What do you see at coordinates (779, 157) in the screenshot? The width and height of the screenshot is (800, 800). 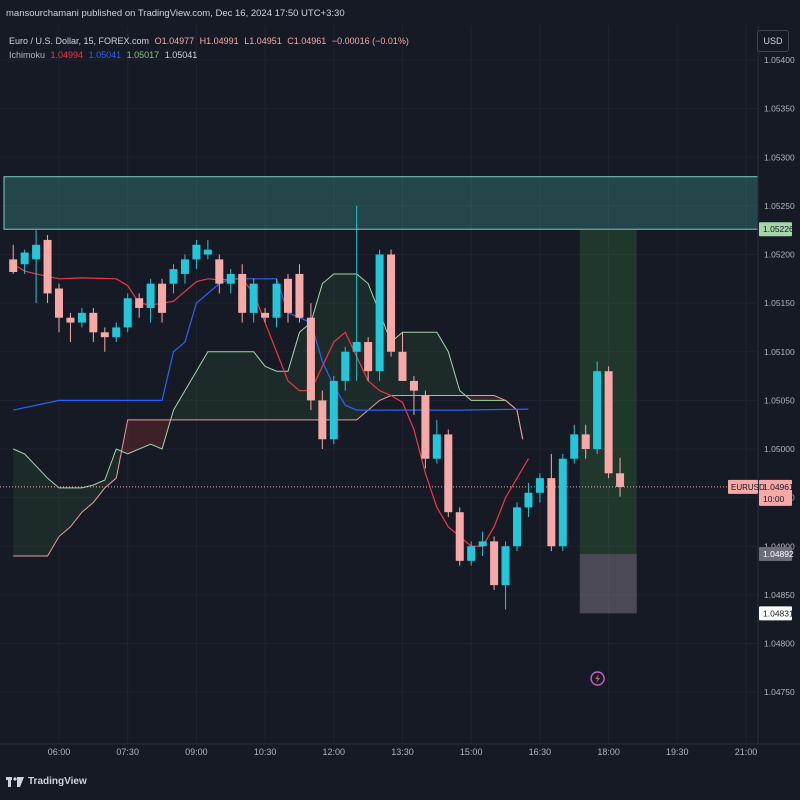 I see `y-tick-label: 1.05300` at bounding box center [779, 157].